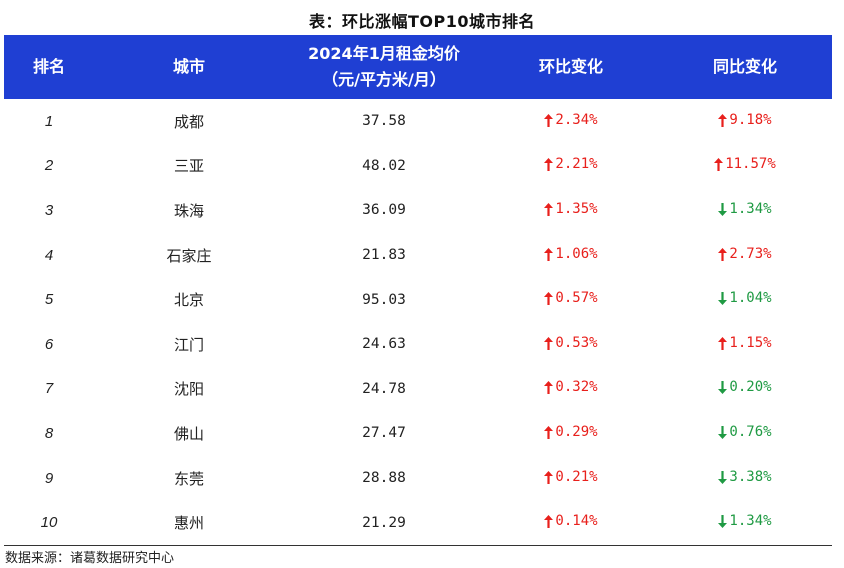 The width and height of the screenshot is (844, 568). Describe the element at coordinates (576, 164) in the screenshot. I see `mom-value: 2.21%` at that location.